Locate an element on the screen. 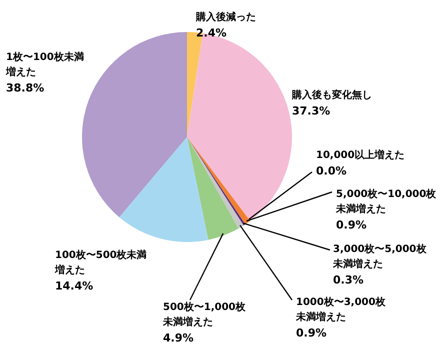 This screenshot has height=346, width=446. slice-label: 1枚〜100枚未満増えた is located at coordinates (44, 64).